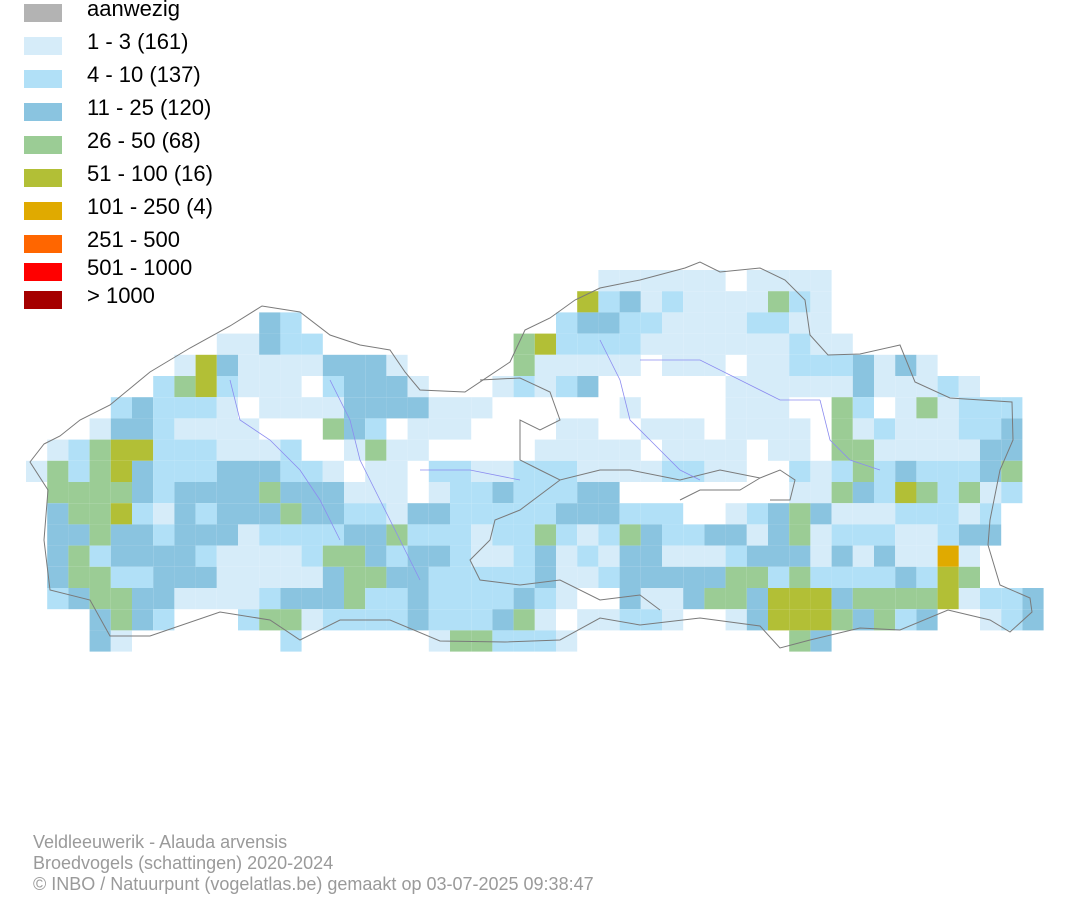  Describe the element at coordinates (144, 140) in the screenshot. I see `legend-label: 26 - 50 (68)` at that location.